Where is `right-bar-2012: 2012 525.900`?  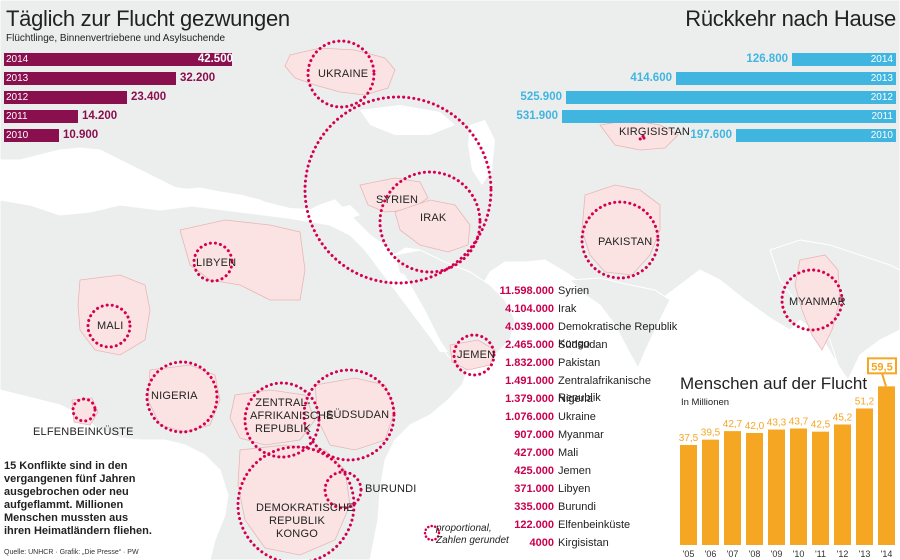
right-bar-2012: 2012 525.900 is located at coordinates (708, 97).